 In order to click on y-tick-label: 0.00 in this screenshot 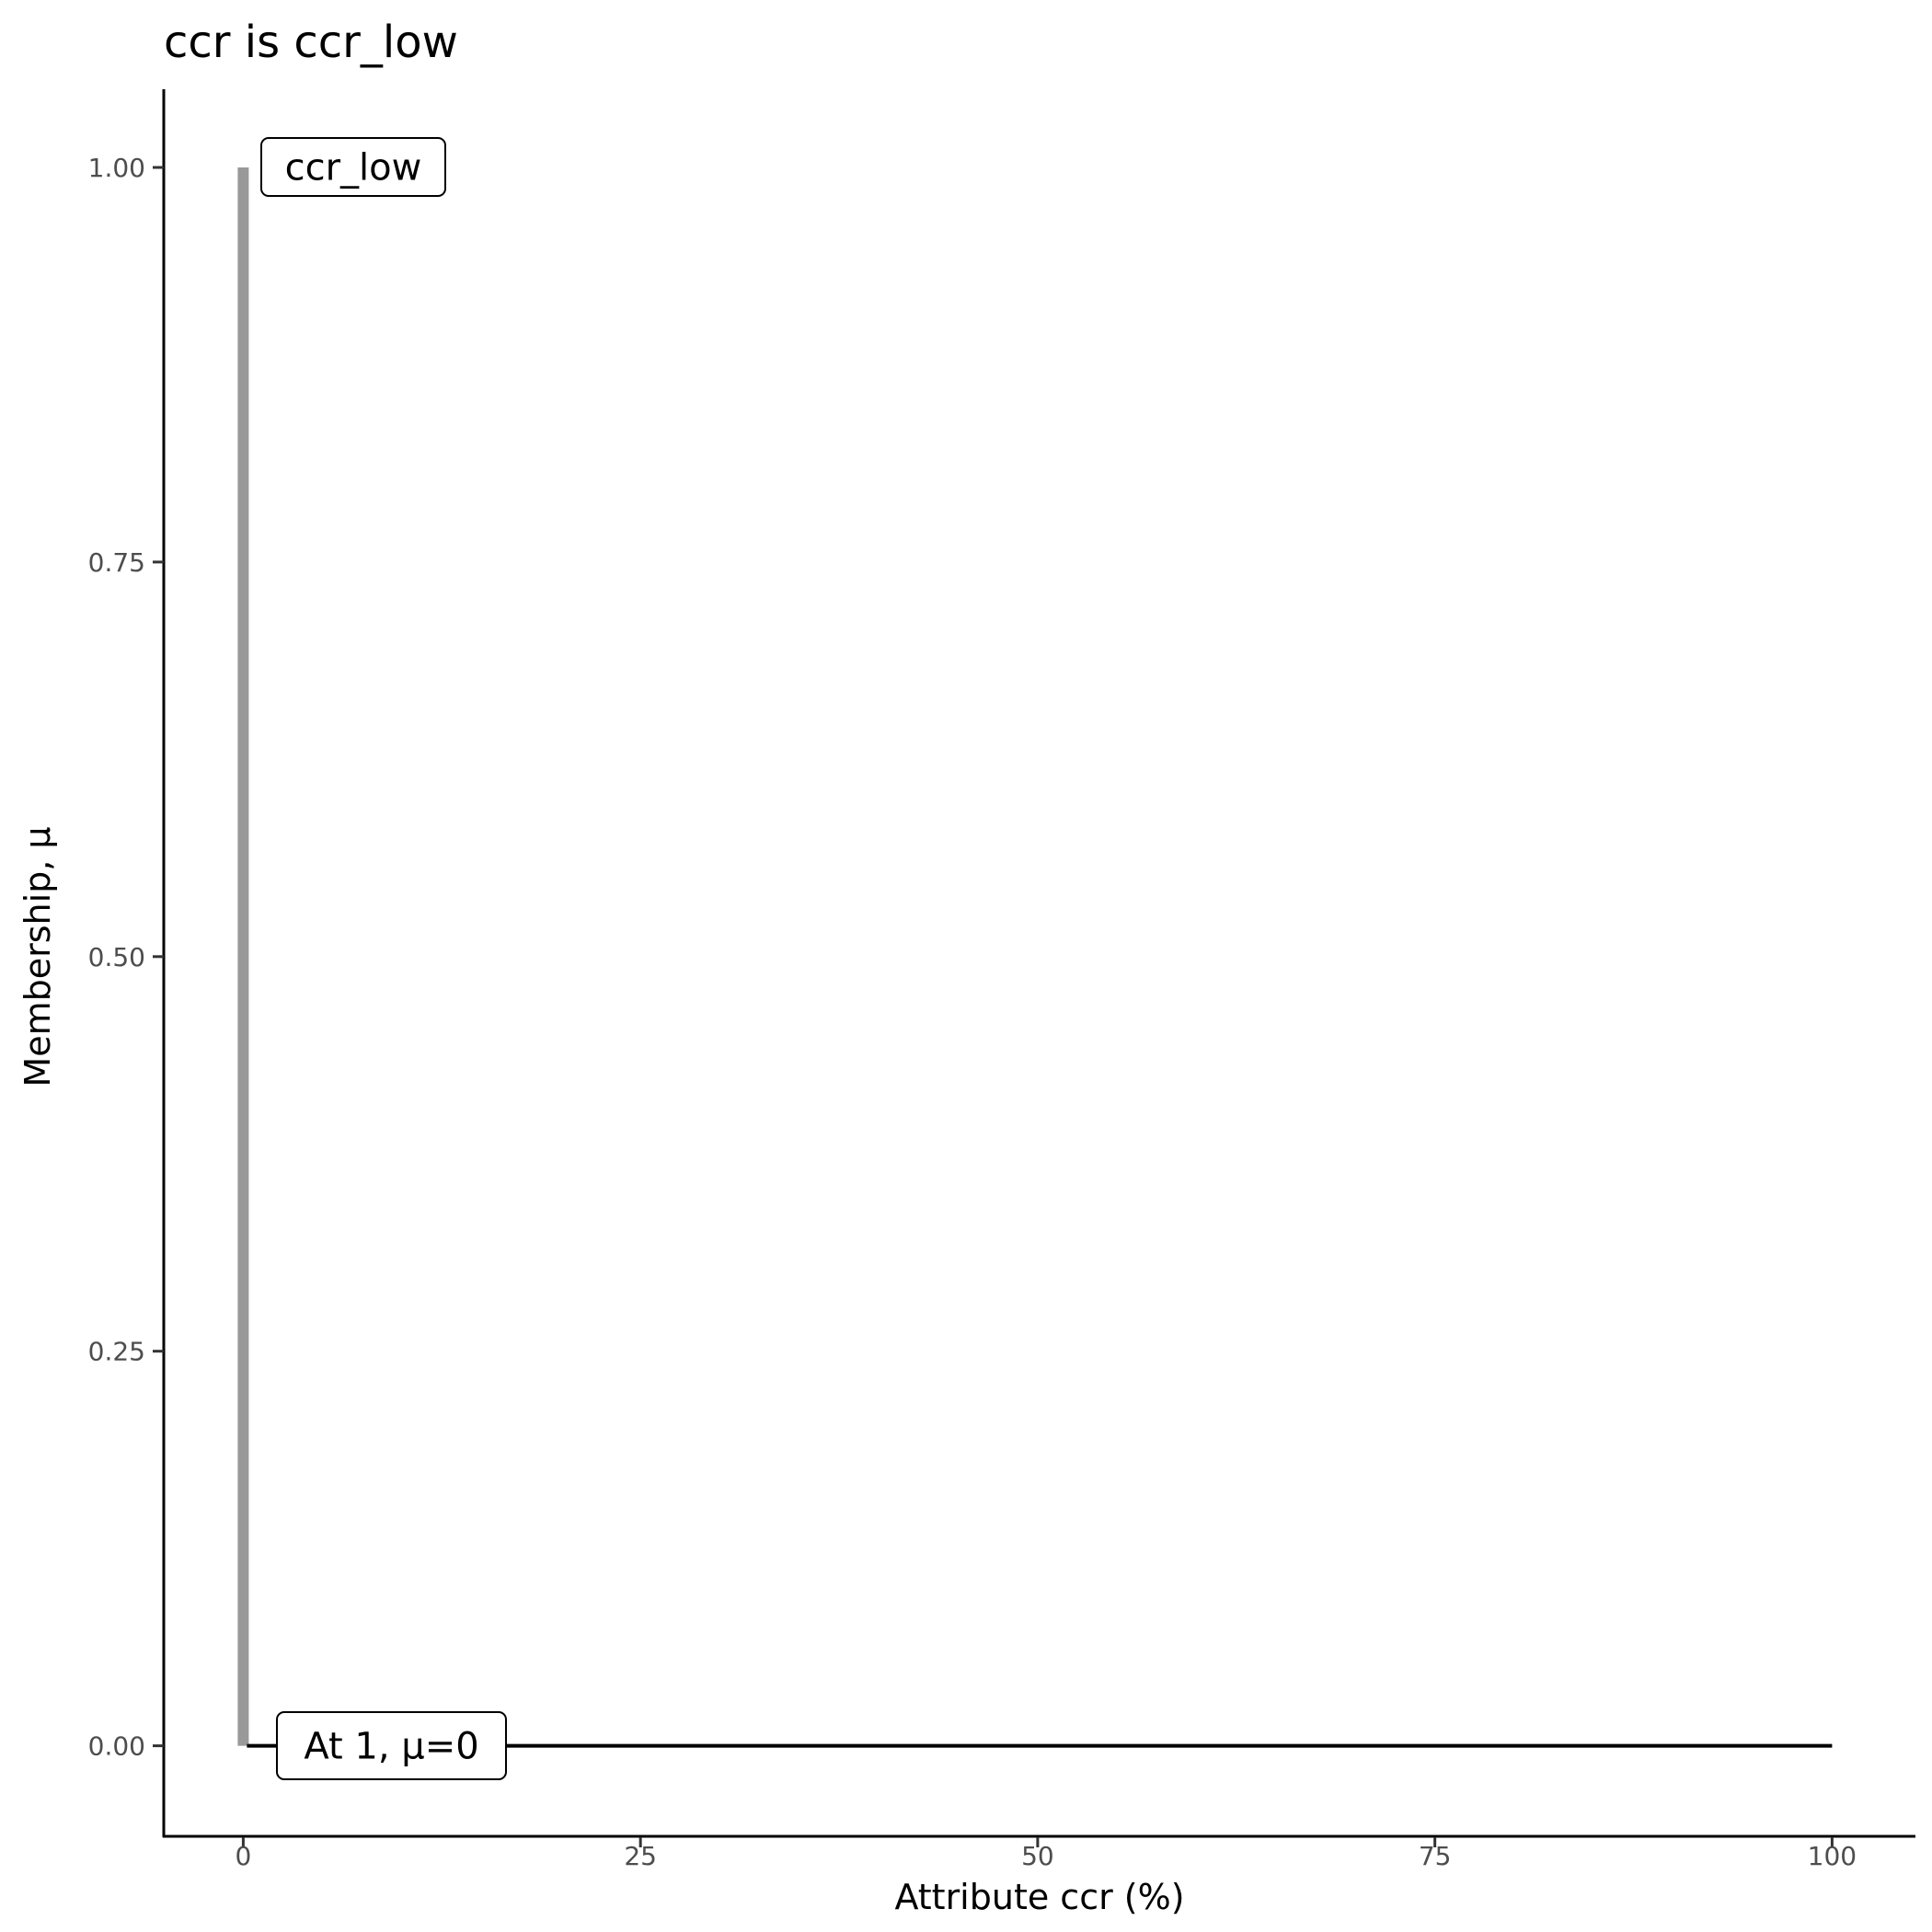, I will do `click(116, 1746)`.